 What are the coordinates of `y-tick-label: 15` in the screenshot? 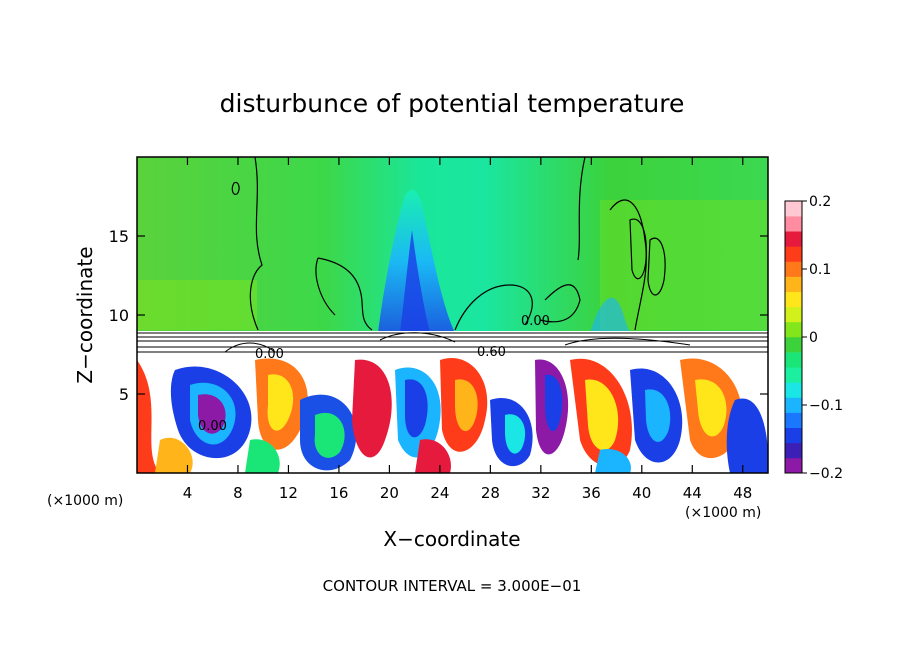 It's located at (119, 236).